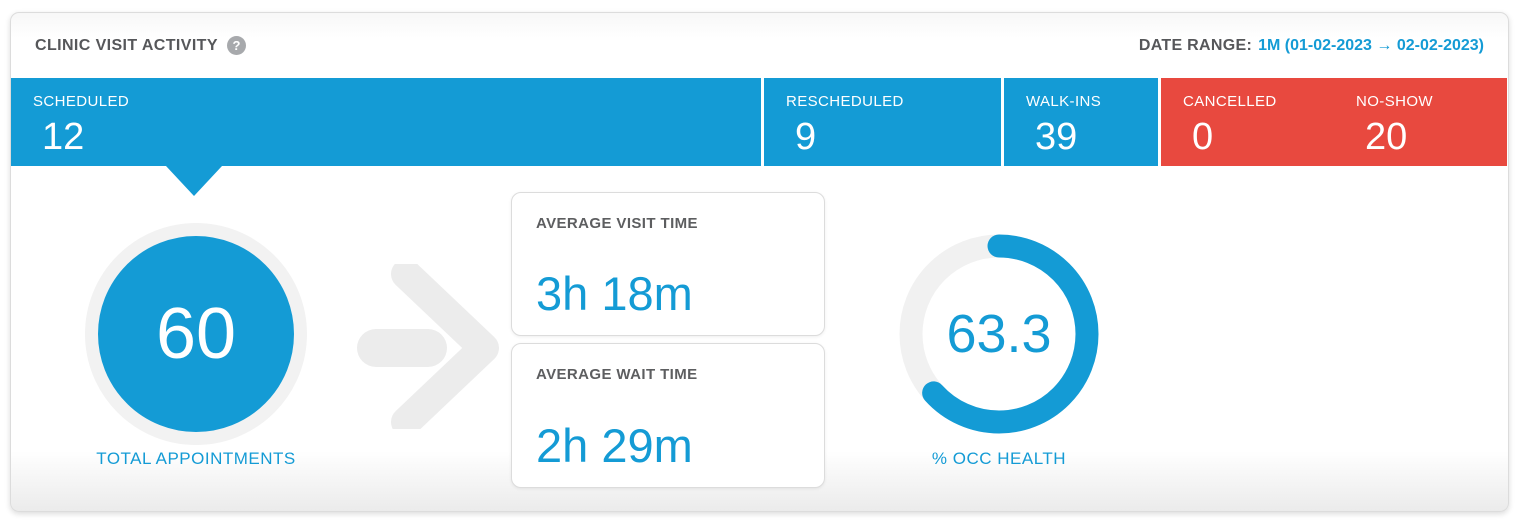 This screenshot has width=1521, height=521. What do you see at coordinates (999, 458) in the screenshot?
I see `gauge-label: % OCC HEALTH` at bounding box center [999, 458].